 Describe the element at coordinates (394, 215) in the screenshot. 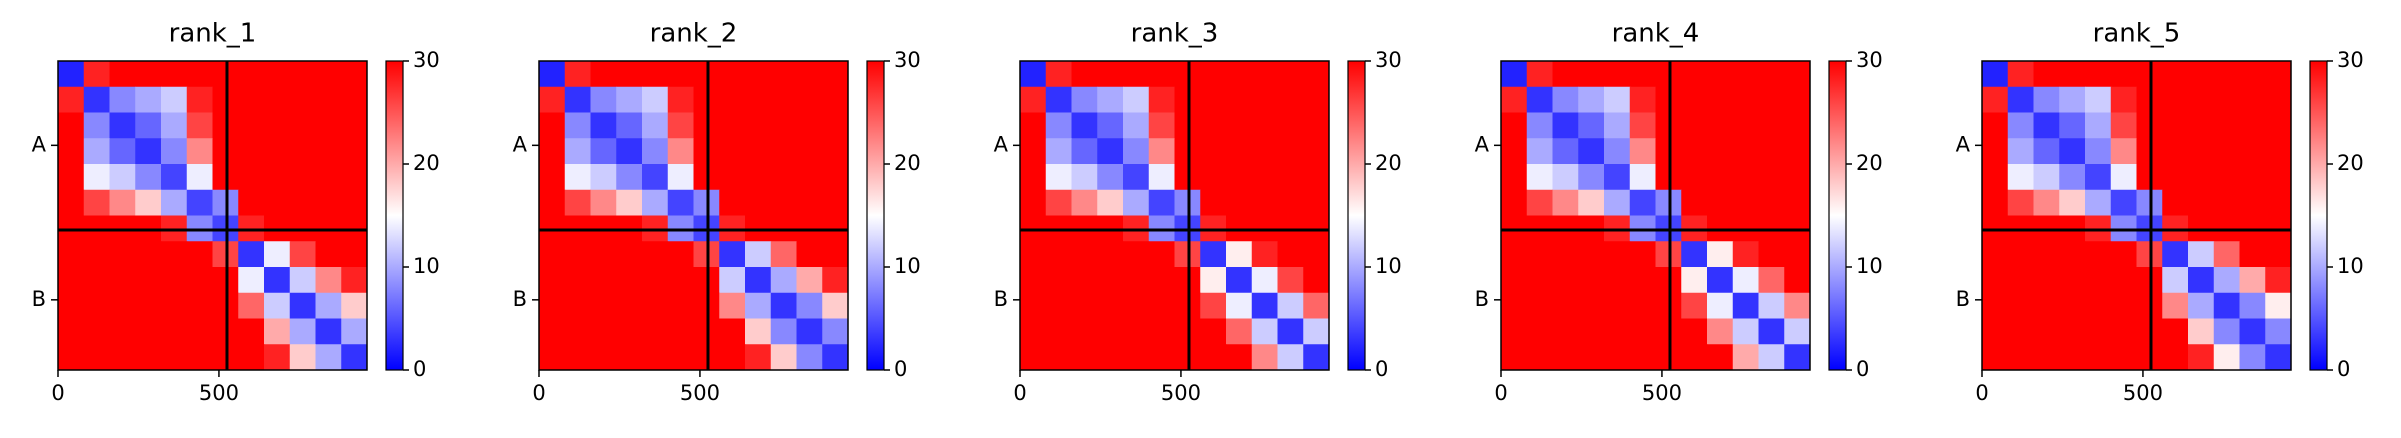

I see `colorbar` at that location.